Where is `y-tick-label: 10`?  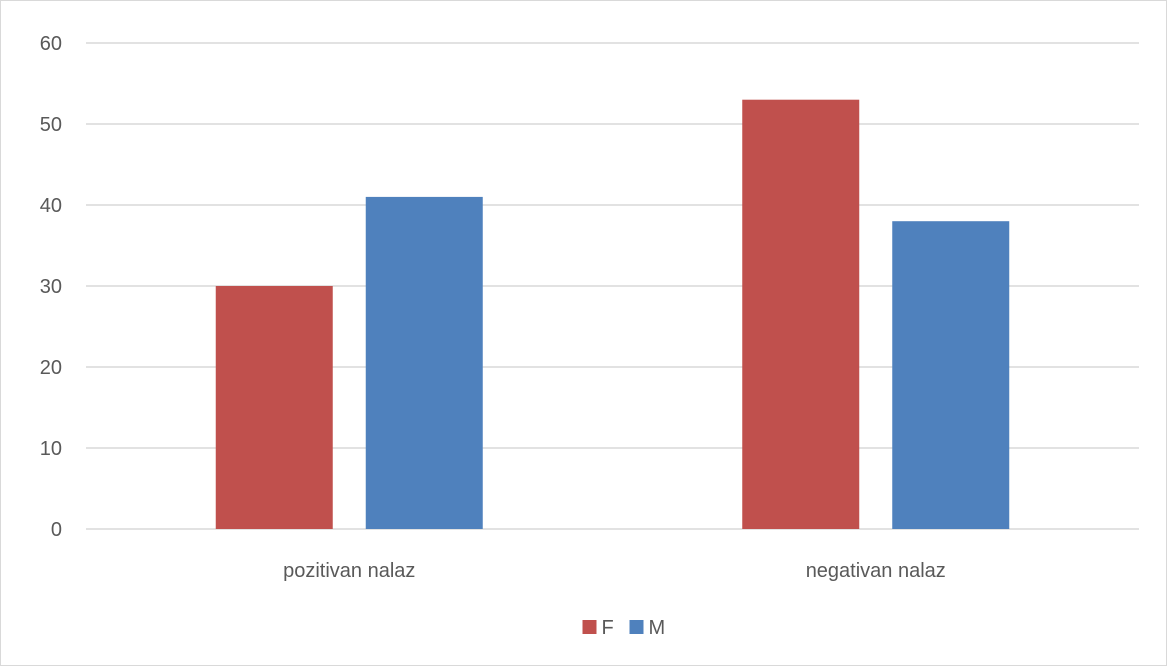 y-tick-label: 10 is located at coordinates (51, 449).